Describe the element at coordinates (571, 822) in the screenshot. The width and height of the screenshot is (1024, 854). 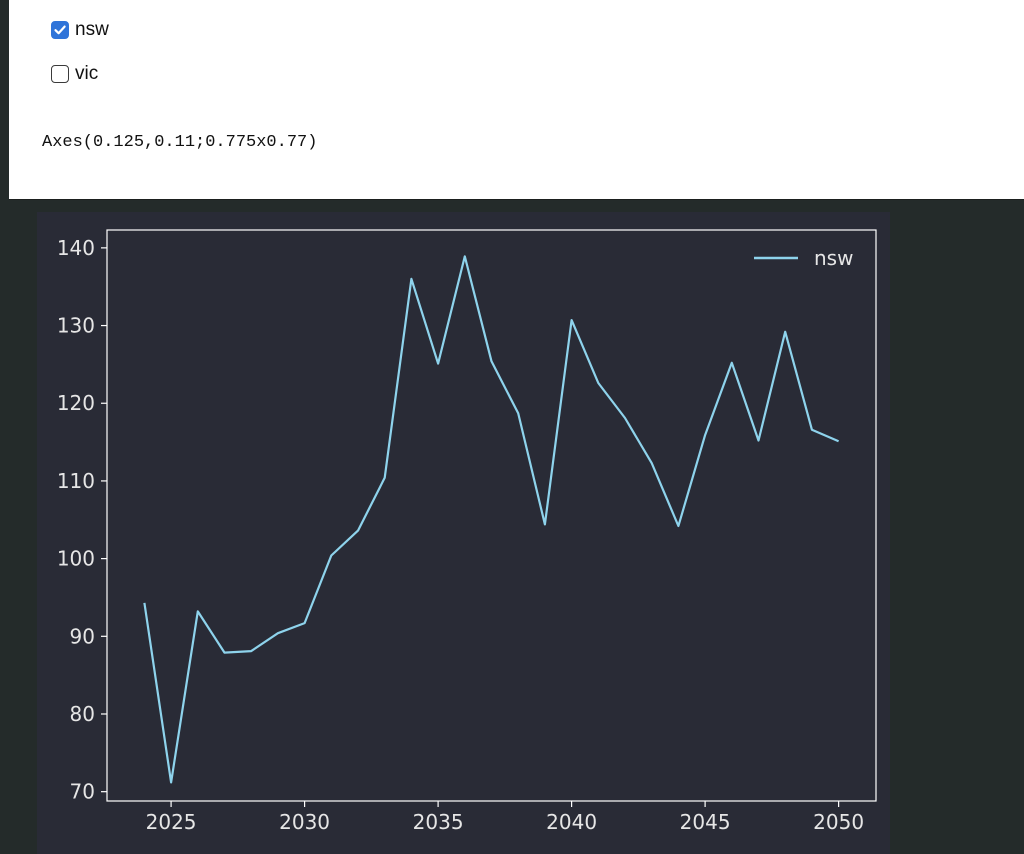
I see `x-tick-label: 2040` at that location.